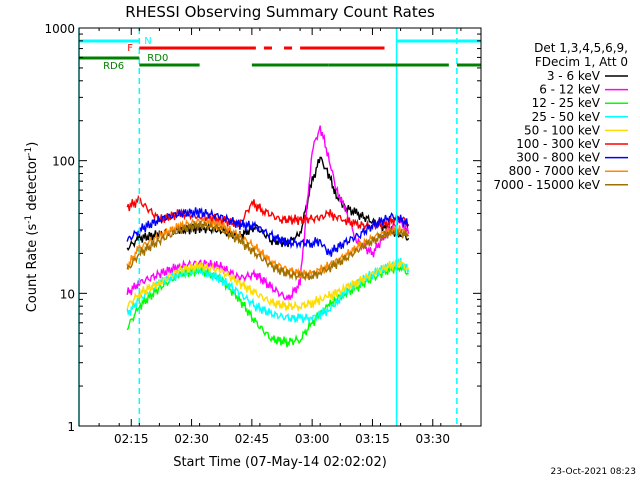 This screenshot has width=640, height=480. I want to click on y-tick-label: 100, so click(63, 162).